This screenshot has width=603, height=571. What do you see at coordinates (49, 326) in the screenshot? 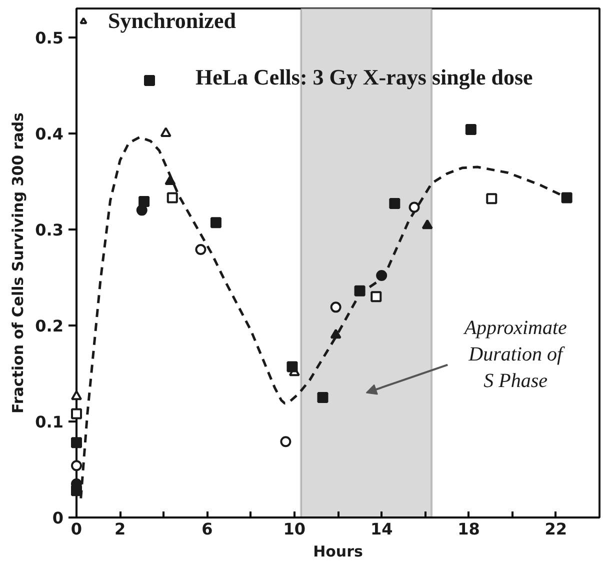
I see `y-tick-label: 0.2` at bounding box center [49, 326].